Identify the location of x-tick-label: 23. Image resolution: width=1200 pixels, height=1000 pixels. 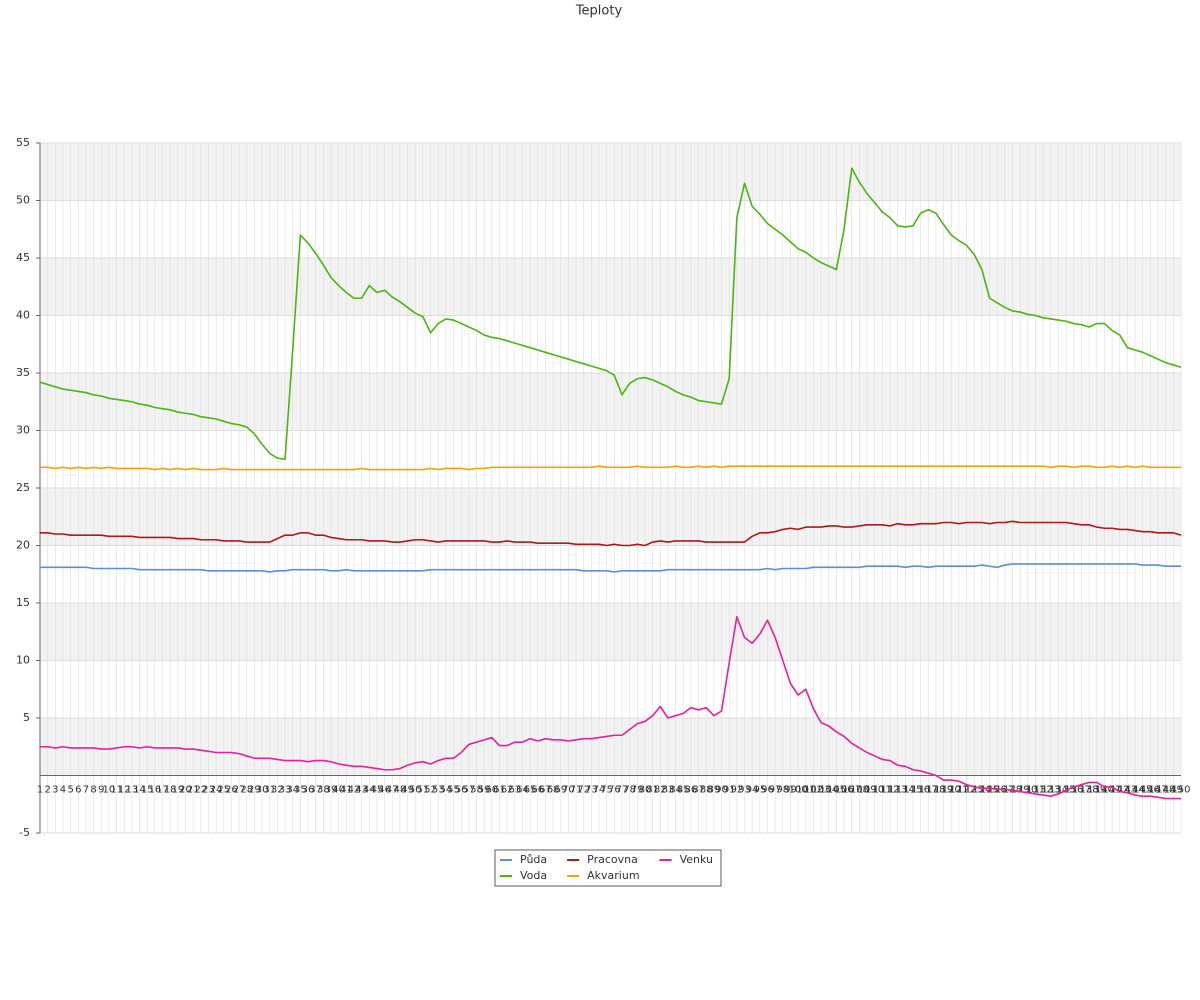
(208, 790).